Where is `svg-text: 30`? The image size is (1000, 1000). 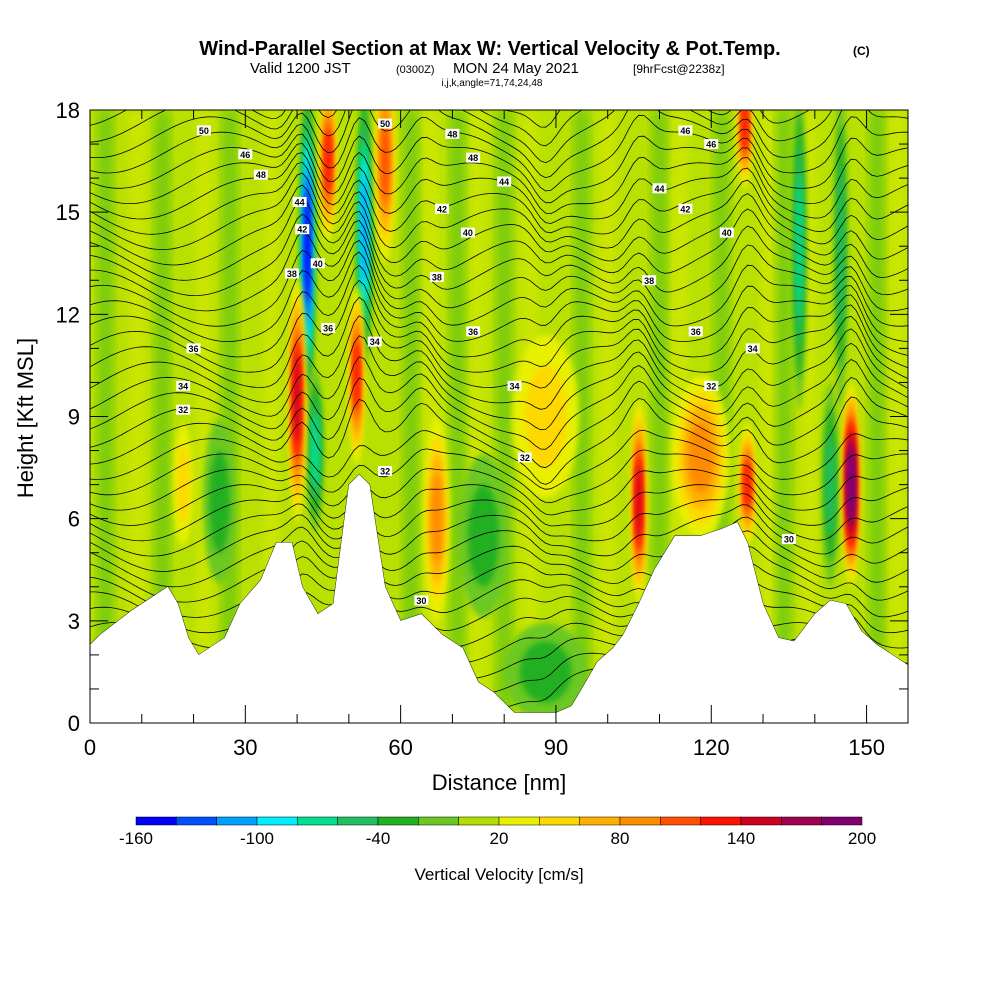
svg-text: 30 is located at coordinates (421, 601).